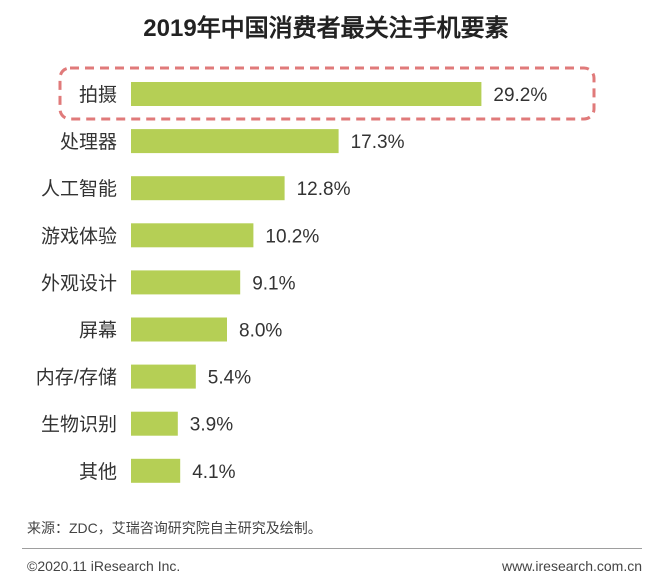  I want to click on category-label: 人工智能, so click(79, 189).